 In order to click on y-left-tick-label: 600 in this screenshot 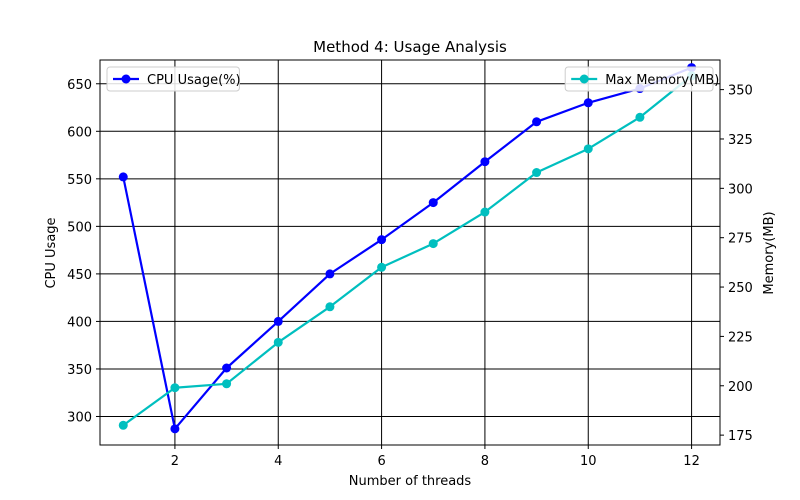, I will do `click(79, 132)`.